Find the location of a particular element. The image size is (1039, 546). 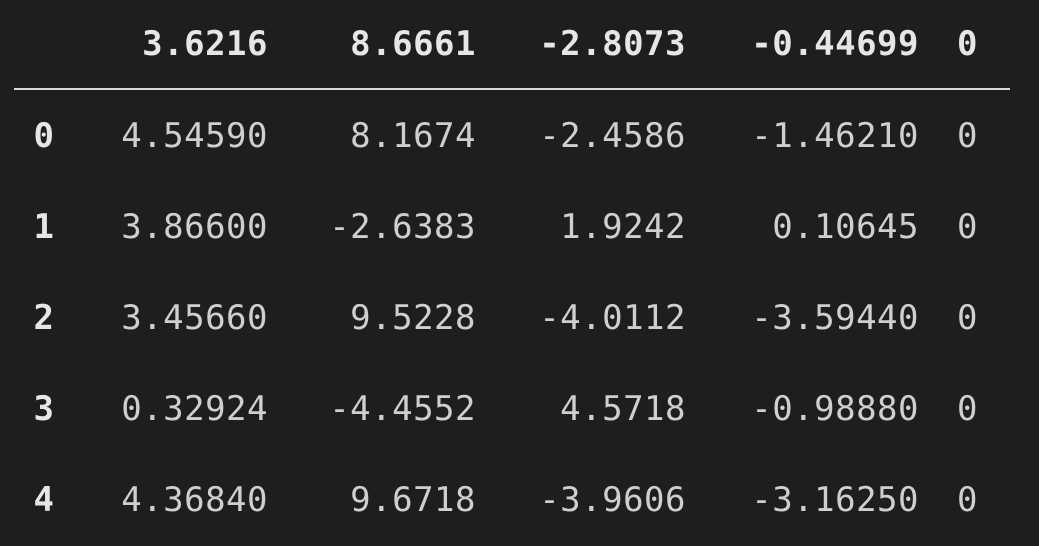

table-cell: -3.59440 is located at coordinates (835, 317).